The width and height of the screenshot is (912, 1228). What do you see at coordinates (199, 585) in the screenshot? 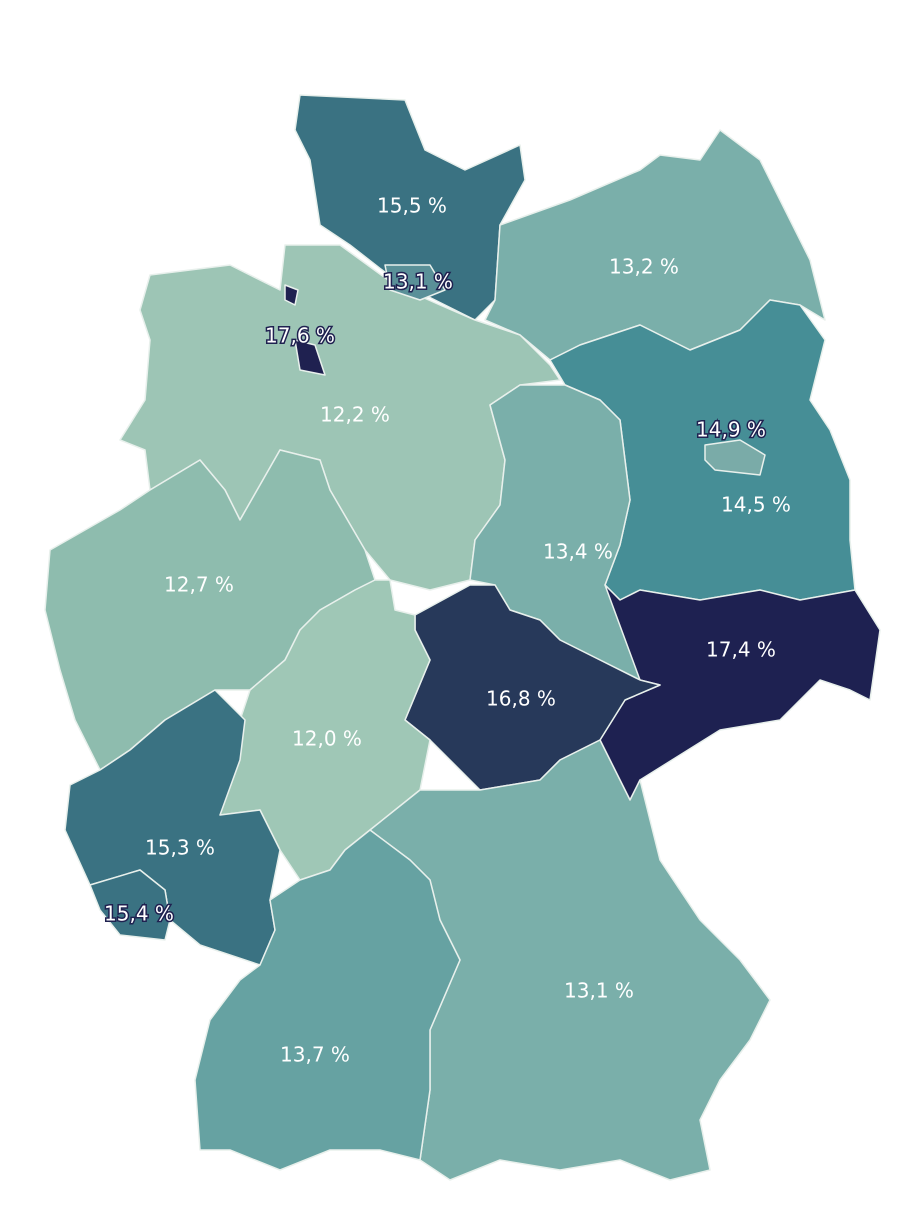
I see `region-label: 12,7 %` at bounding box center [199, 585].